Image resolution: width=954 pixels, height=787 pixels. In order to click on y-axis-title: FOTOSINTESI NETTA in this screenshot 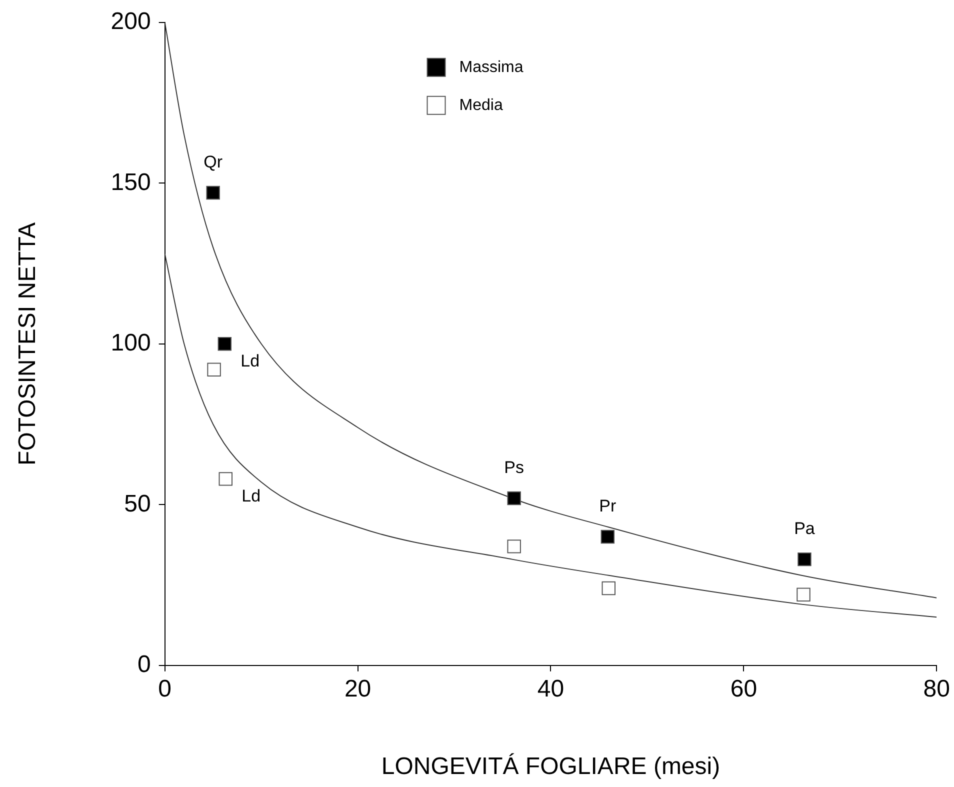, I will do `click(28, 344)`.